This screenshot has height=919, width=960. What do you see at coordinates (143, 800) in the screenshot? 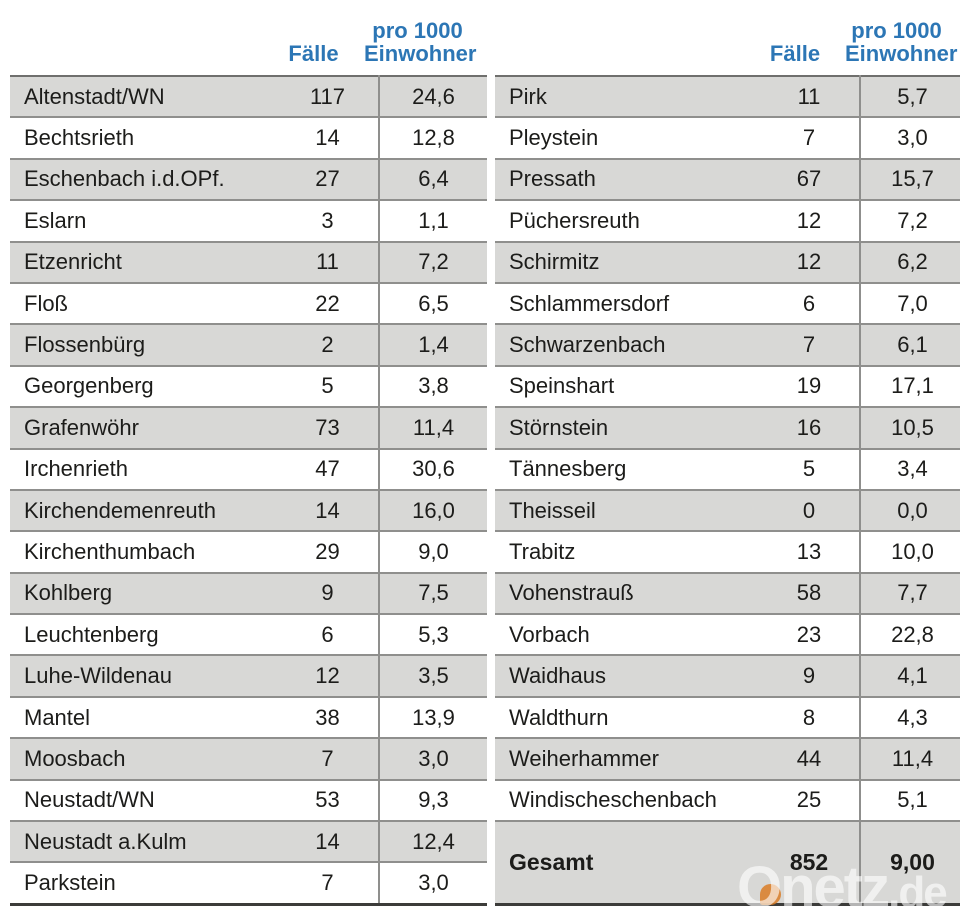
I see `municipality-name: Neustadt/WN` at bounding box center [143, 800].